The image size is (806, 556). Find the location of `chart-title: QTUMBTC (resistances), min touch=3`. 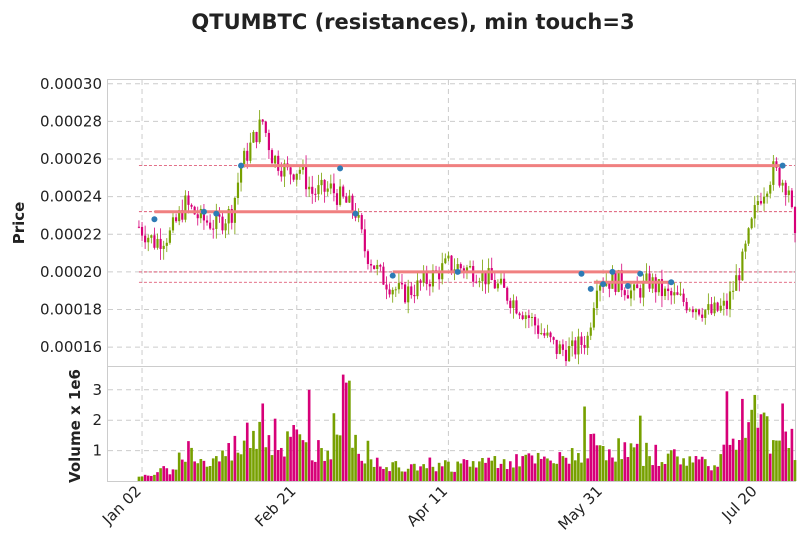

chart-title: QTUMBTC (resistances), min touch=3 is located at coordinates (412, 22).